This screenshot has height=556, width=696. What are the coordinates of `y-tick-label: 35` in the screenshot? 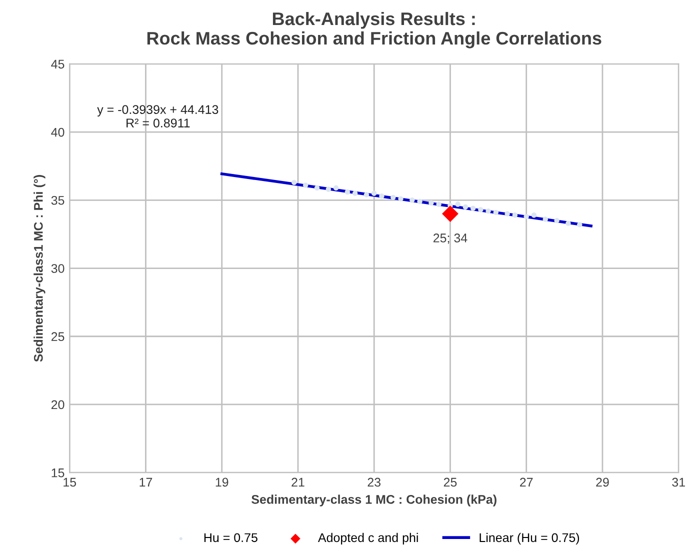 It's located at (57, 200).